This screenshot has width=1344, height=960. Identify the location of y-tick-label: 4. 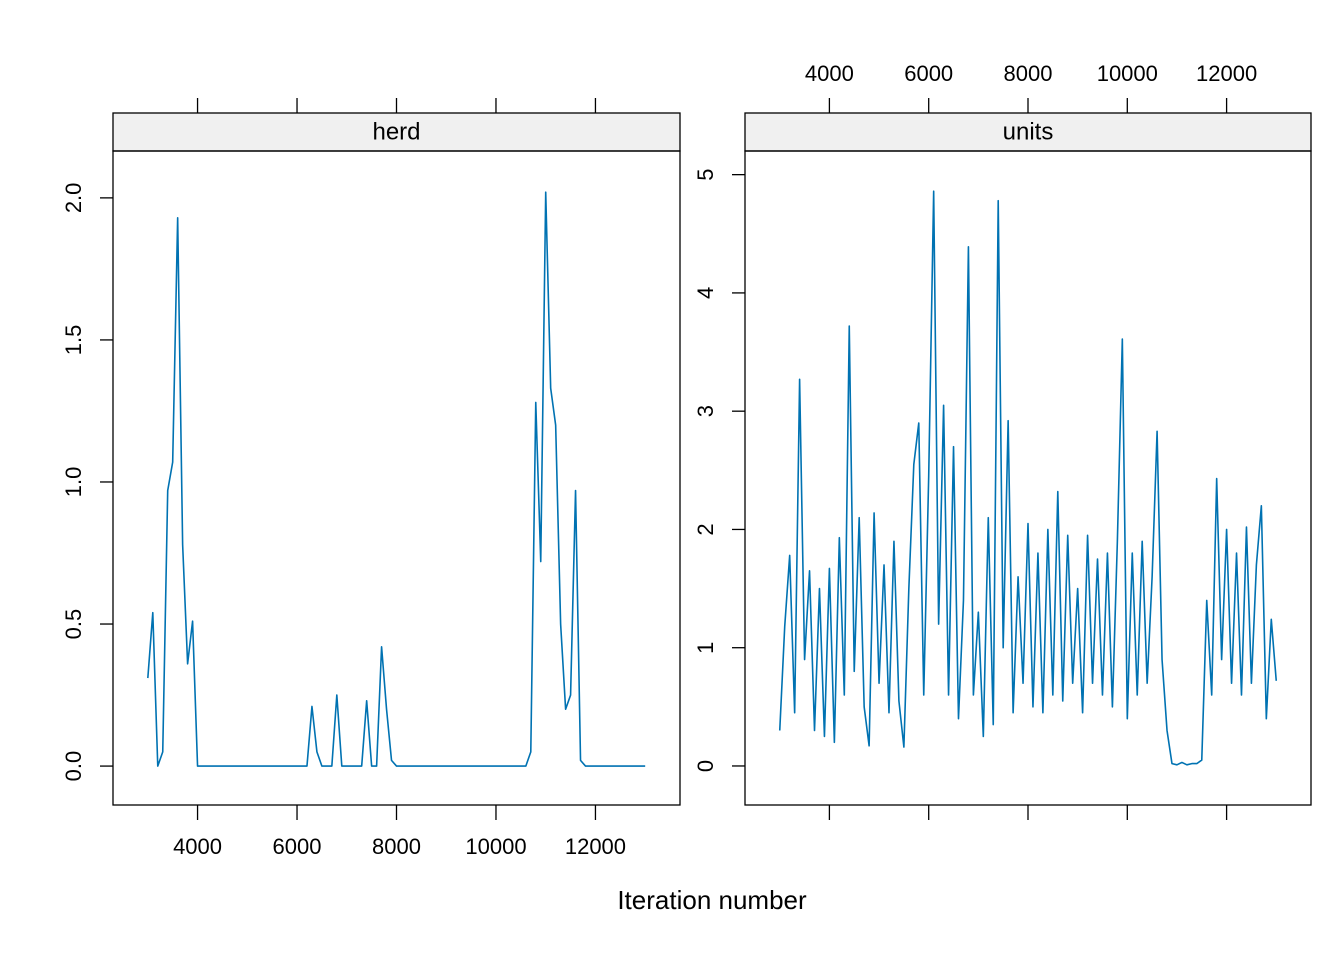
(705, 293).